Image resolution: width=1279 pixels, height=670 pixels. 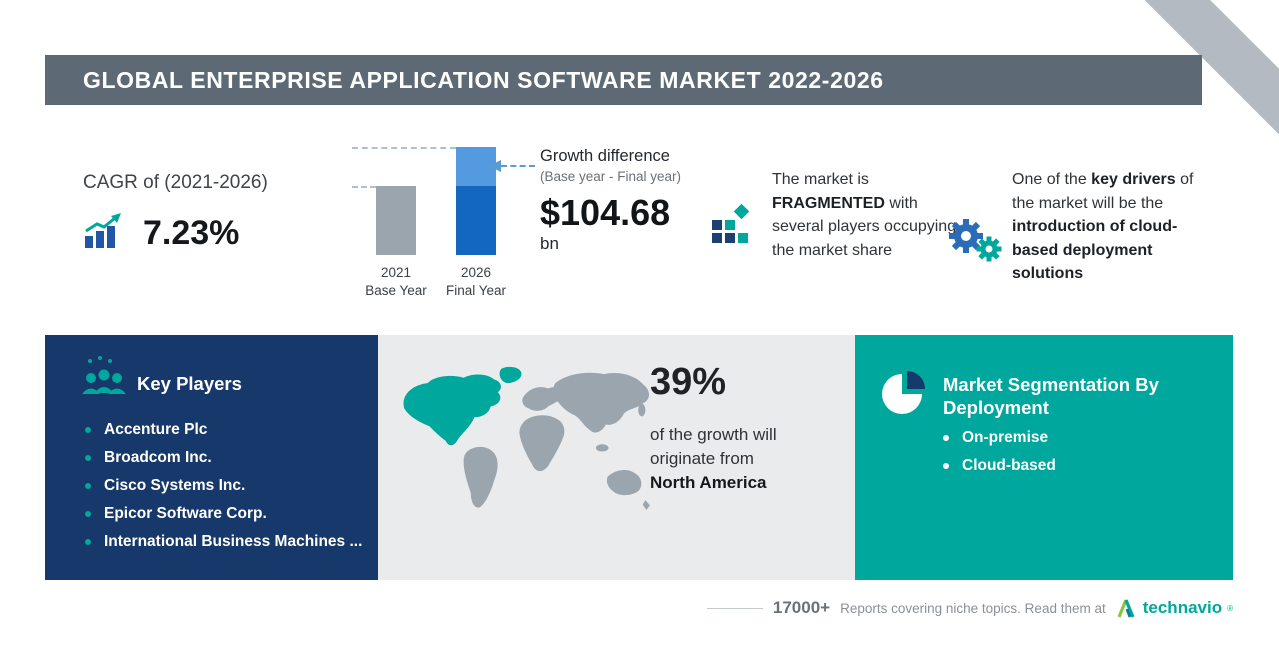 I want to click on region-australia, so click(x=624, y=482).